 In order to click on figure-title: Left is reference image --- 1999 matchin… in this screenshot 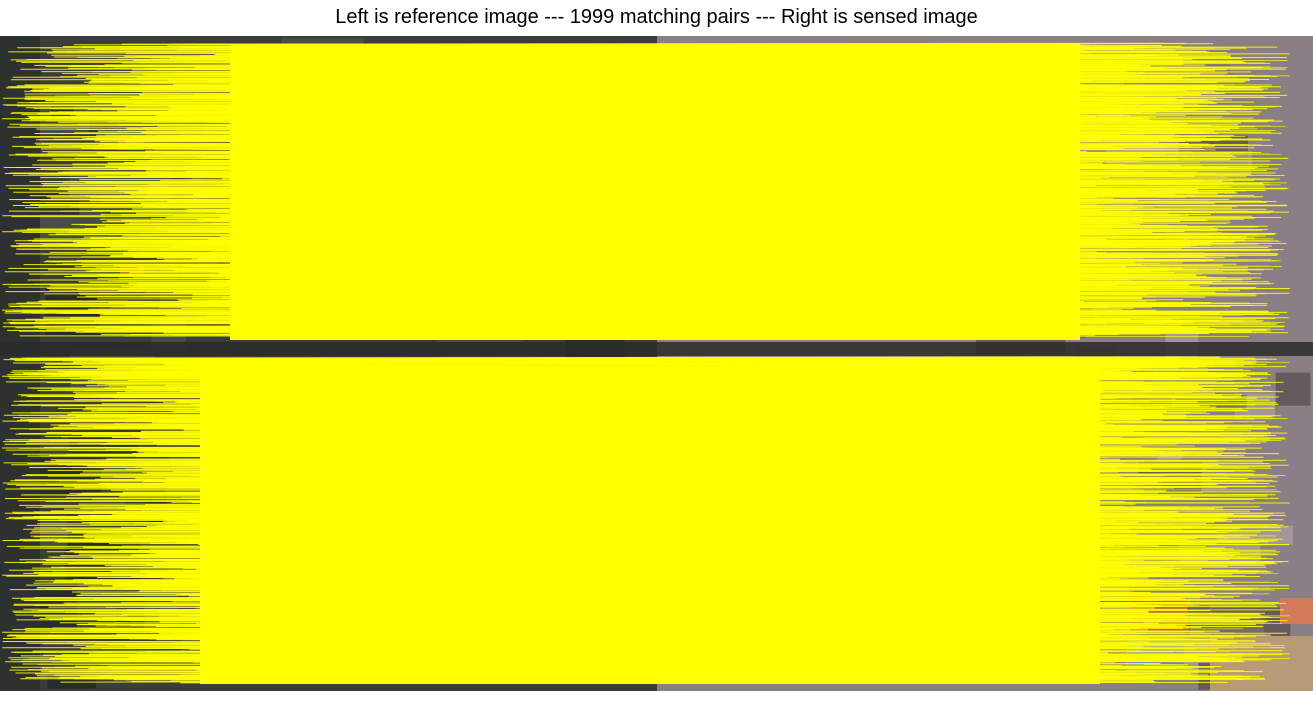, I will do `click(656, 17)`.